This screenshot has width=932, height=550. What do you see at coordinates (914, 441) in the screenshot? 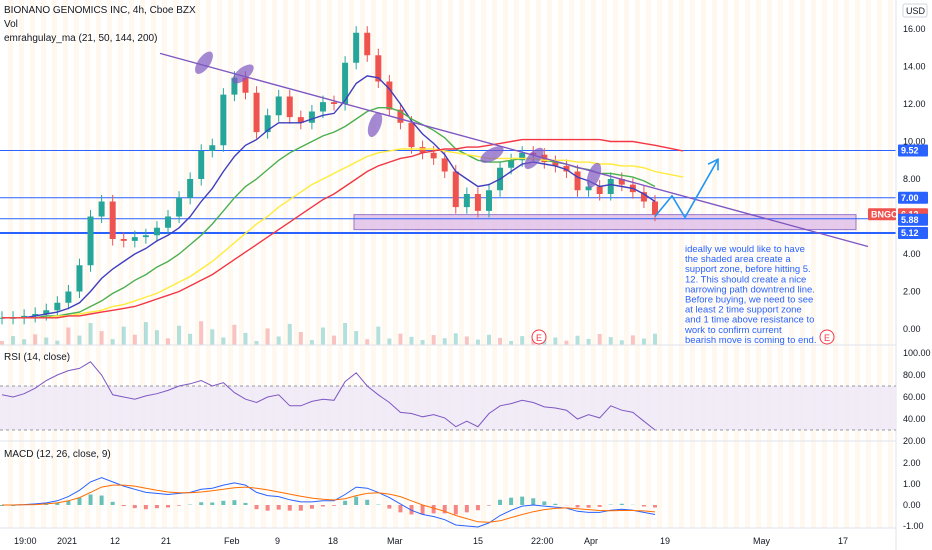
I see `rsi-tick-label: 20.00` at bounding box center [914, 441].